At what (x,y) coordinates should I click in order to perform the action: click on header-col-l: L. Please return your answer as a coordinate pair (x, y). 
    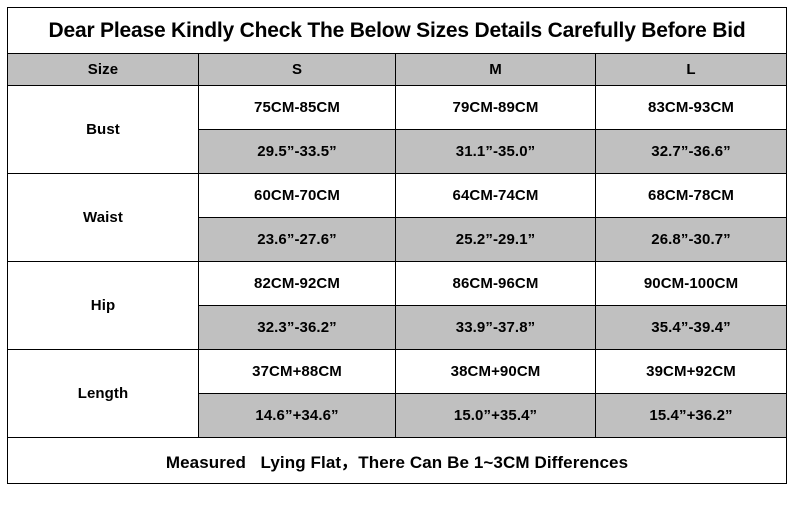
    Looking at the image, I should click on (691, 69).